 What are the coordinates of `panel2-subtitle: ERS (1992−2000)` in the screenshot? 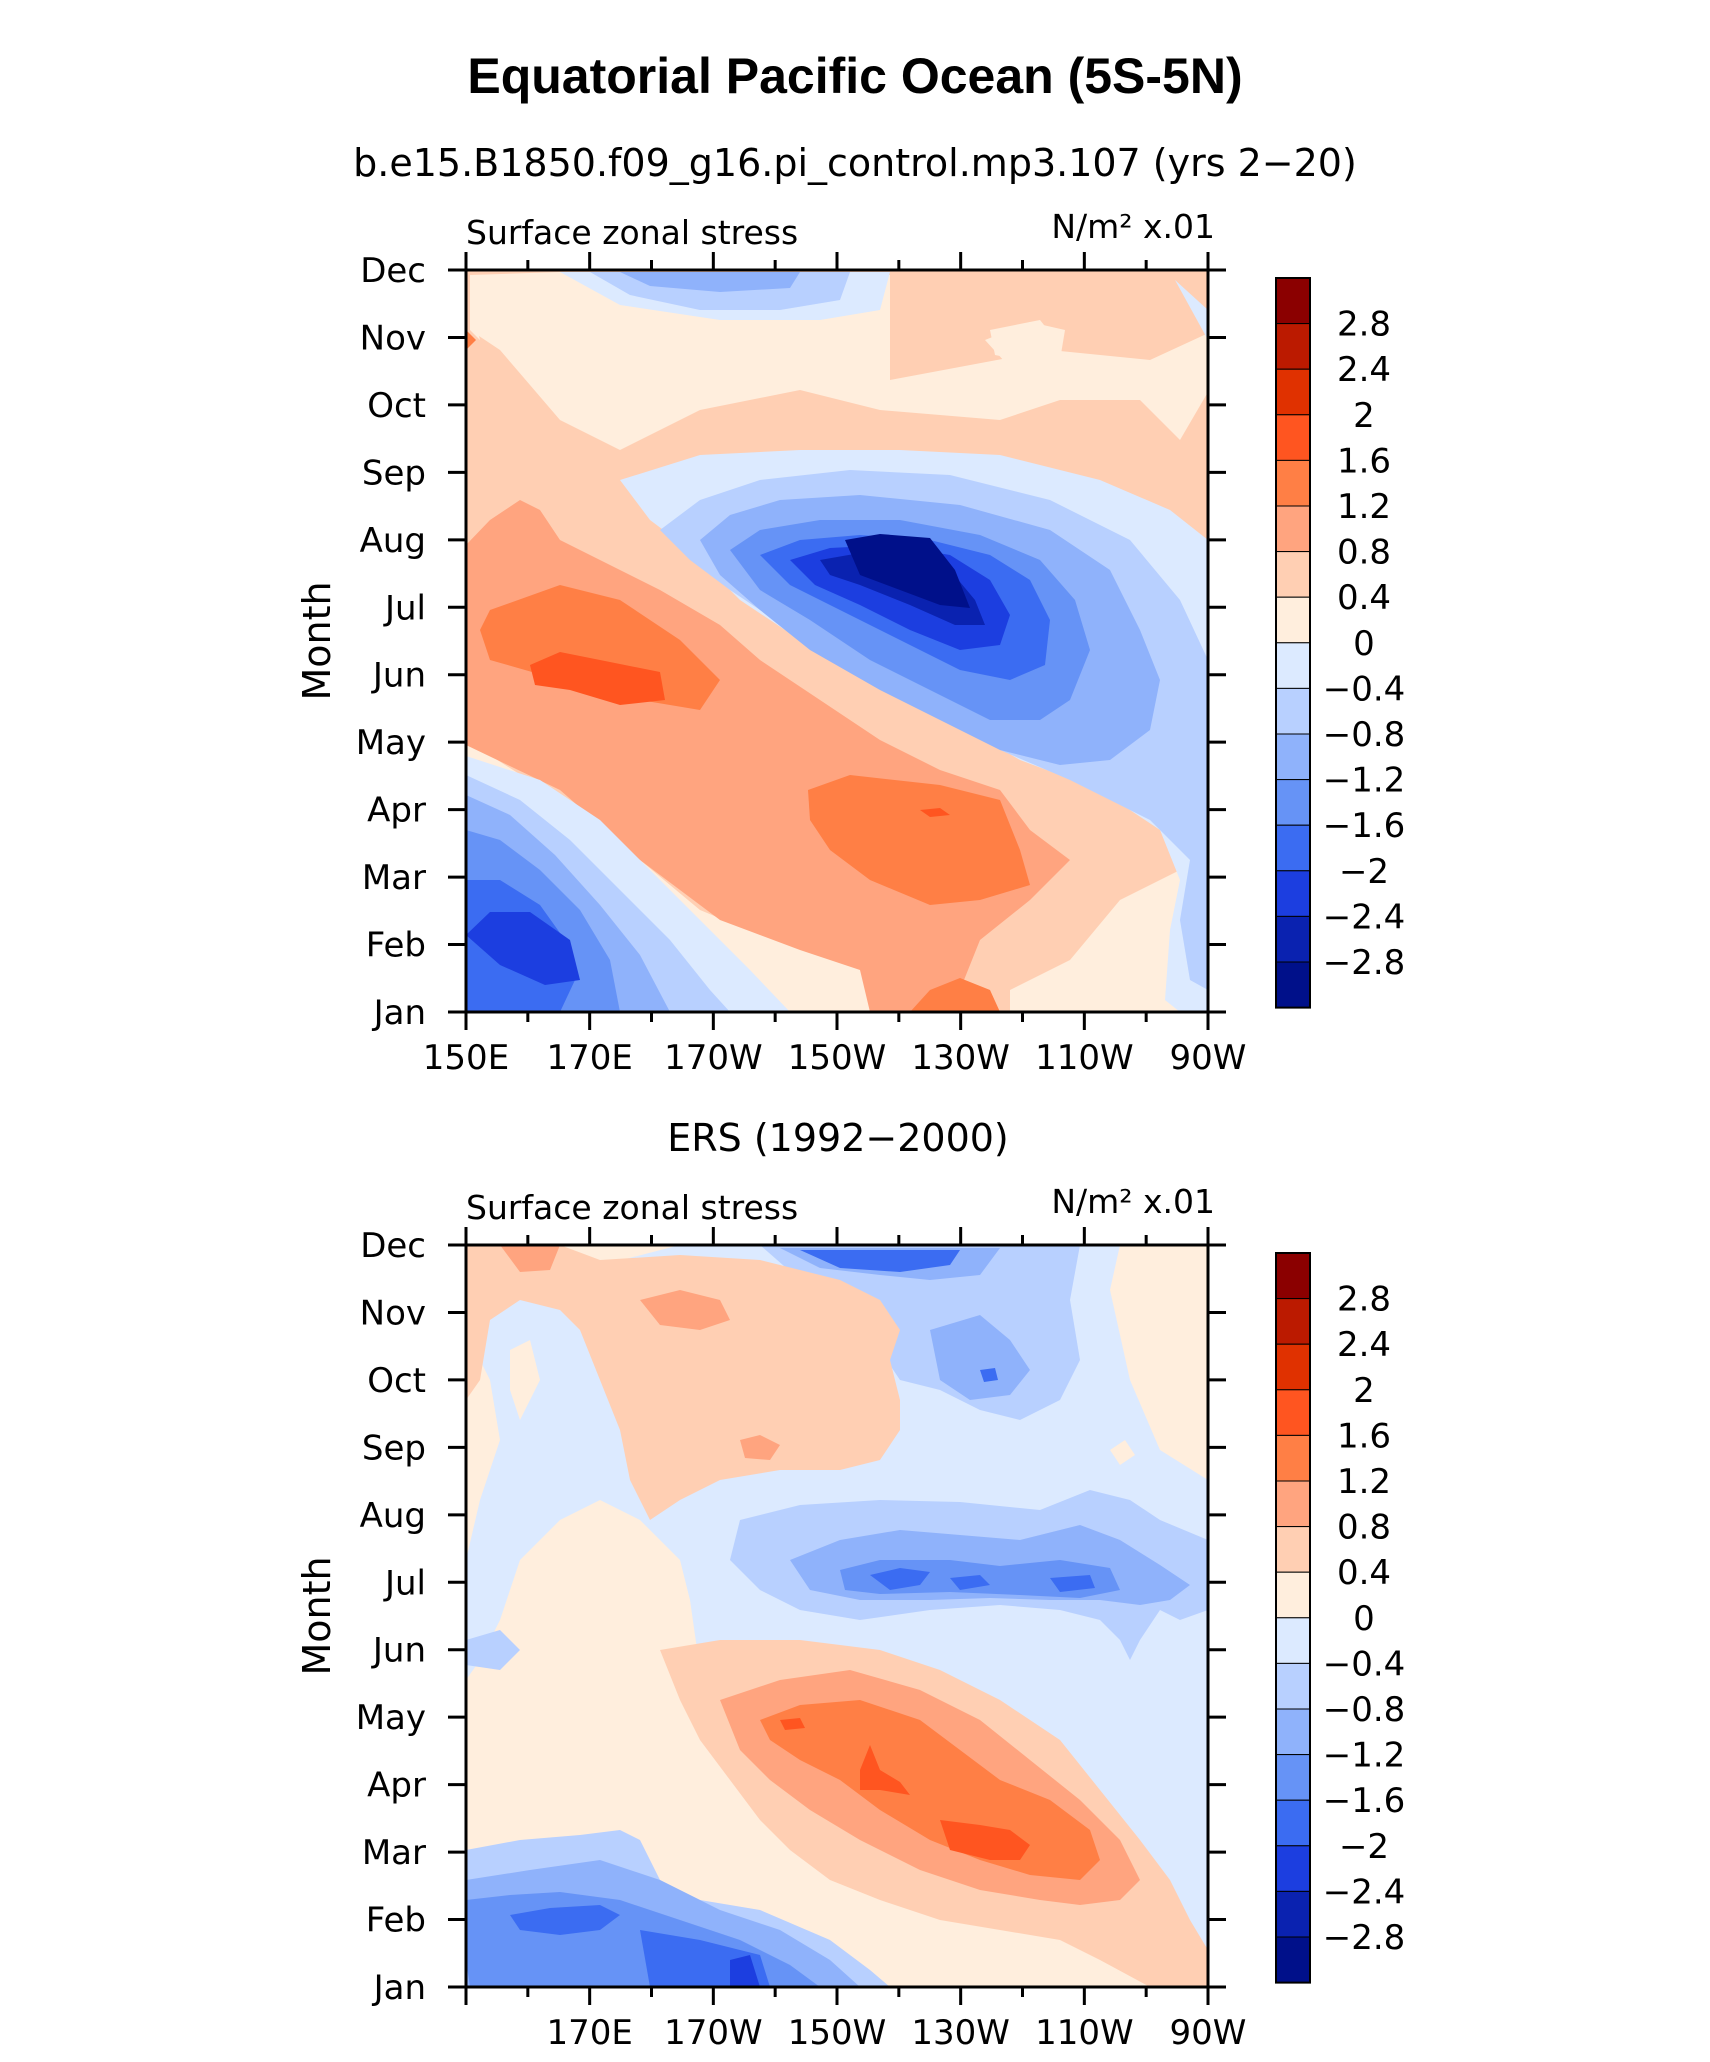 It's located at (838, 1138).